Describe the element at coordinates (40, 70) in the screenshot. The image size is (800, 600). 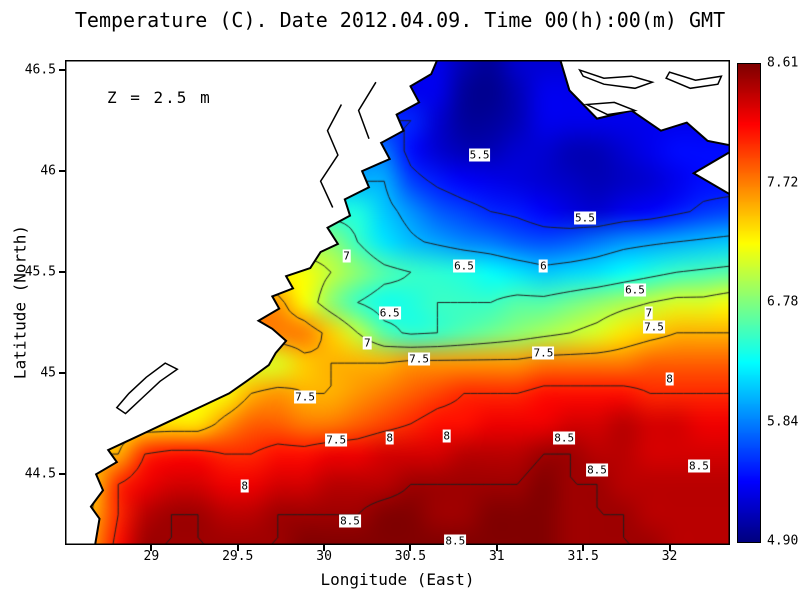
I see `y-tick-label: 46.5` at that location.